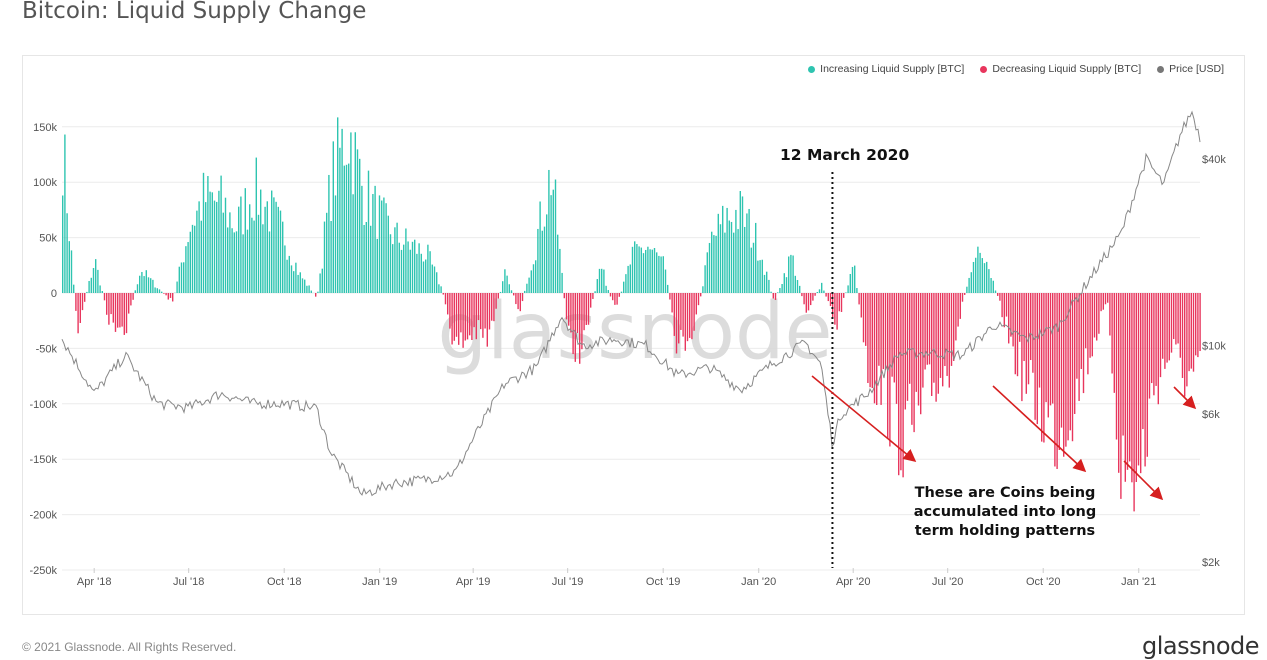  I want to click on x-tick-label: Jan '20, so click(758, 582).